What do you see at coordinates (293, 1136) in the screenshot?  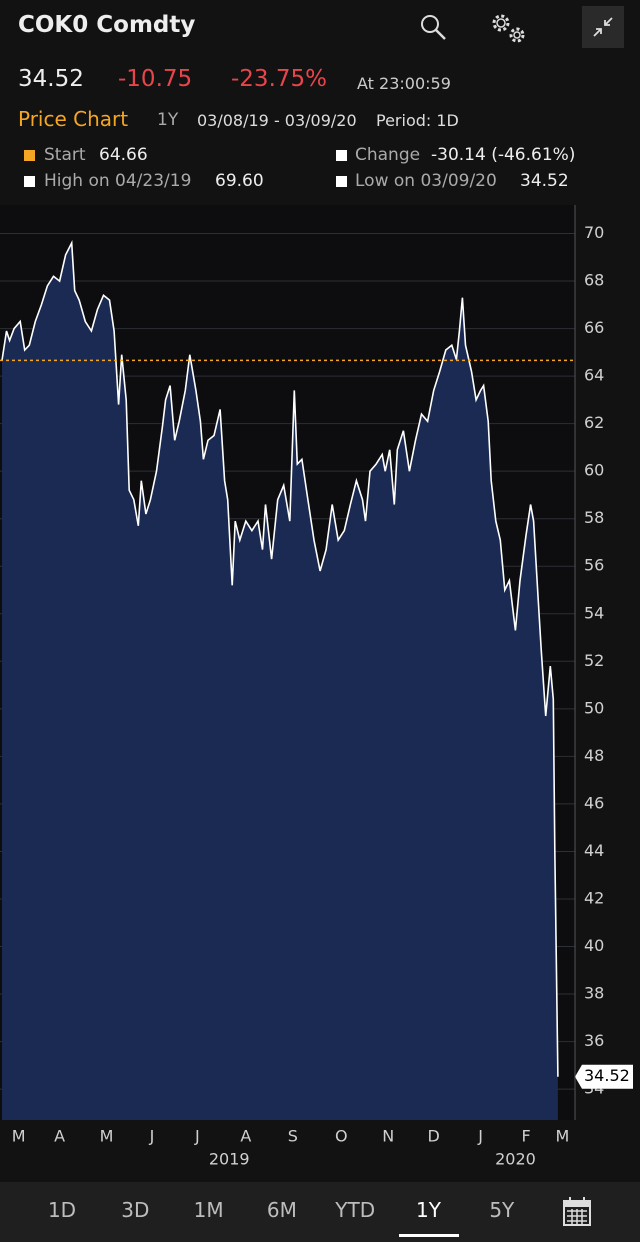 I see `x-tick-label: S` at bounding box center [293, 1136].